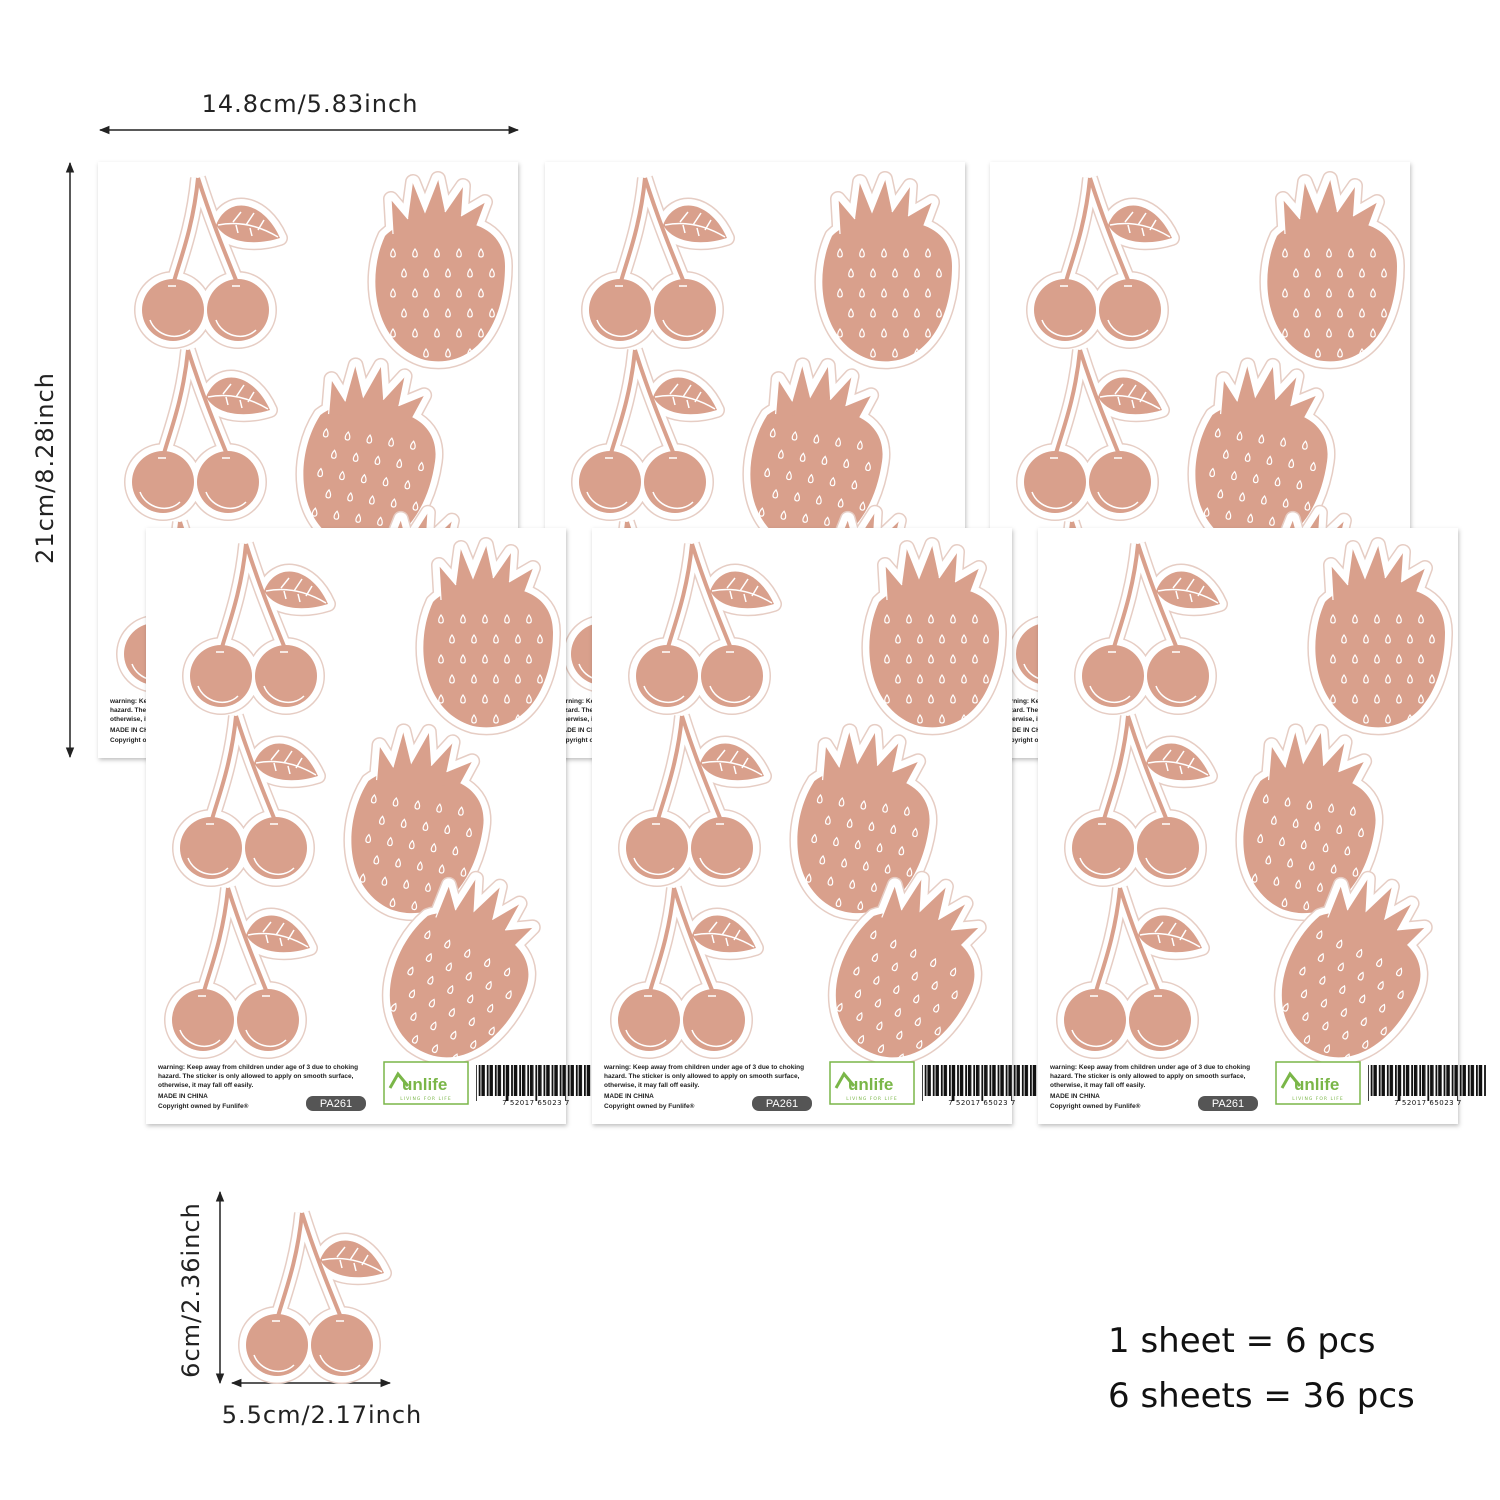  What do you see at coordinates (424, 1084) in the screenshot?
I see `brand: unlife` at bounding box center [424, 1084].